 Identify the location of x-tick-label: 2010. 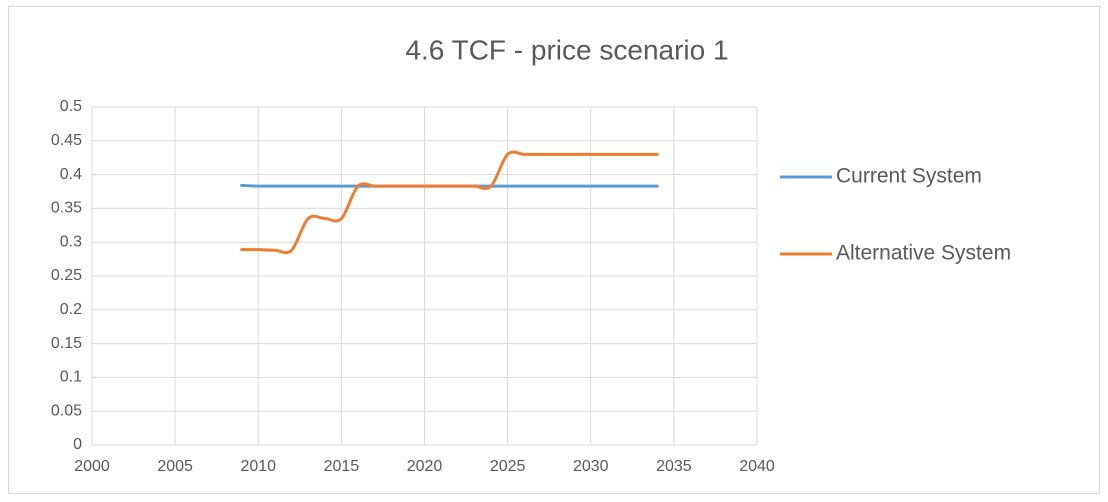
(258, 466).